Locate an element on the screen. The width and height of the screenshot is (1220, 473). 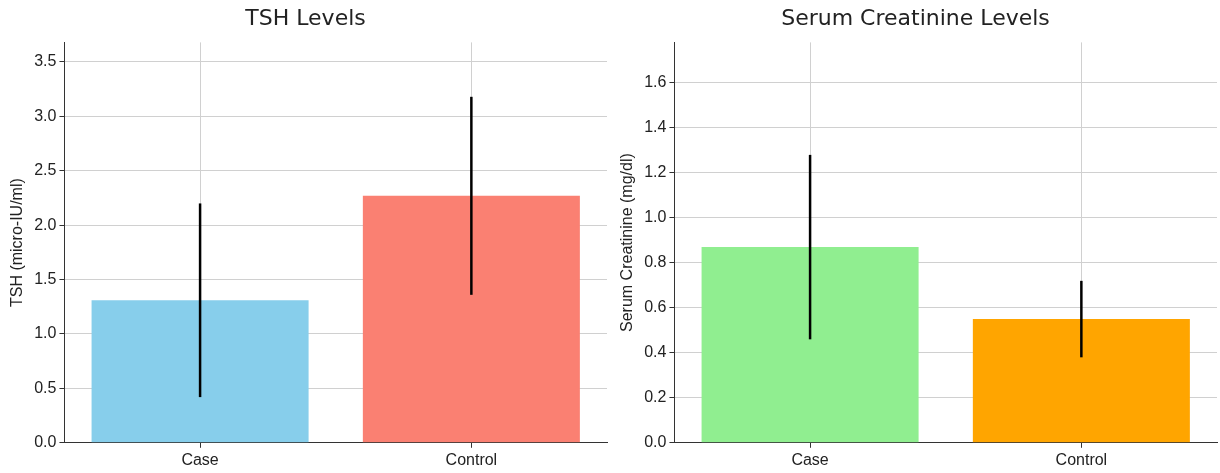
y-tick-label: 1.4 is located at coordinates (655, 127).